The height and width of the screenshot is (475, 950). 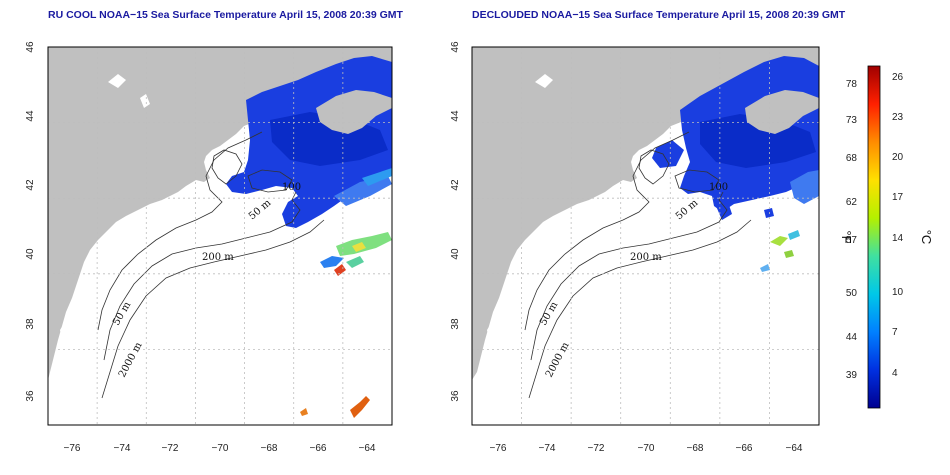 I want to click on right-map-contour-bank, so click(x=697, y=181).